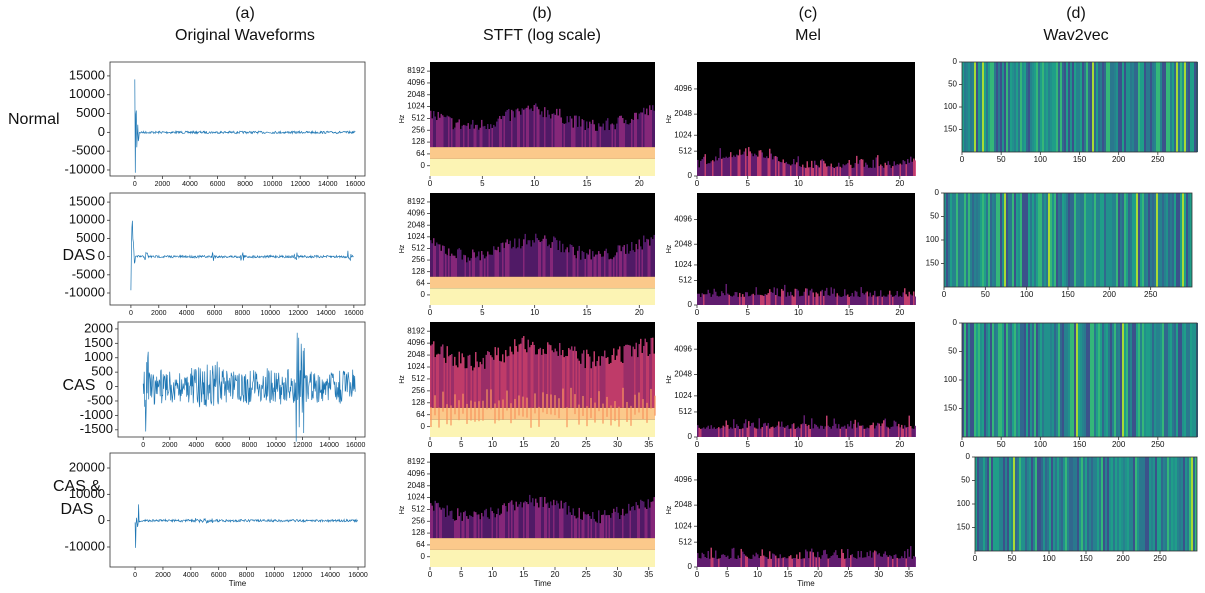 The height and width of the screenshot is (593, 1205). Describe the element at coordinates (419, 402) in the screenshot. I see `y-tick-label: 128` at that location.